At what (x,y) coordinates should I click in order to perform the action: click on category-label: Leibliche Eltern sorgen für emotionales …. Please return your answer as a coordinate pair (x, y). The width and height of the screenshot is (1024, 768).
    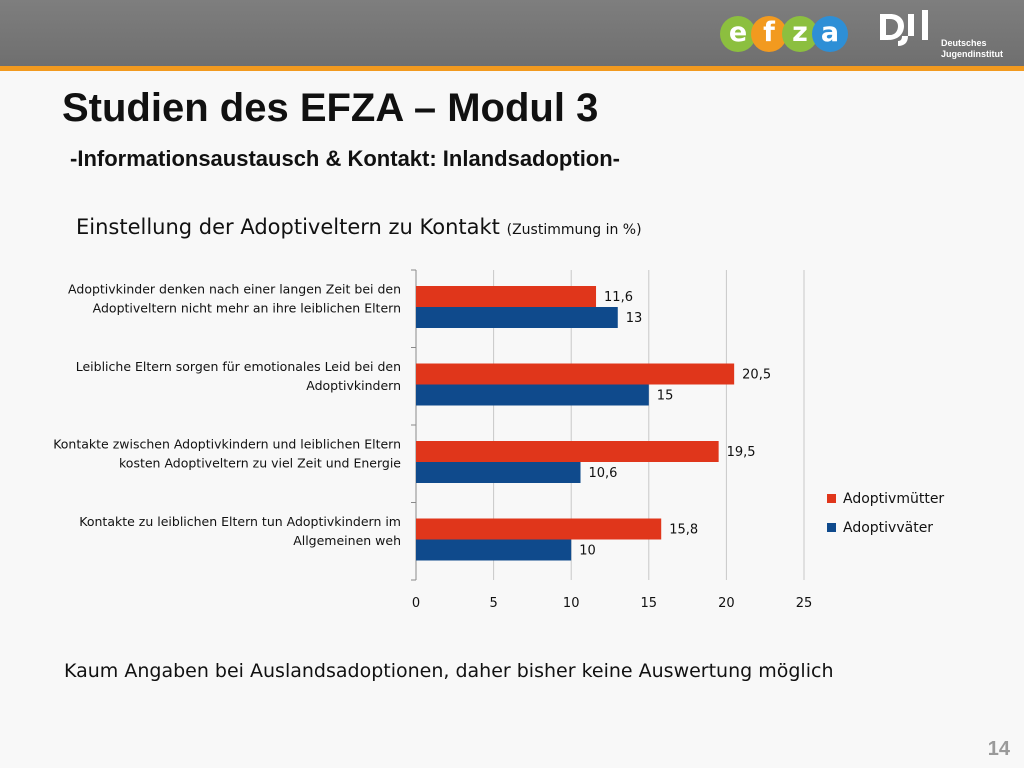
    Looking at the image, I should click on (238, 366).